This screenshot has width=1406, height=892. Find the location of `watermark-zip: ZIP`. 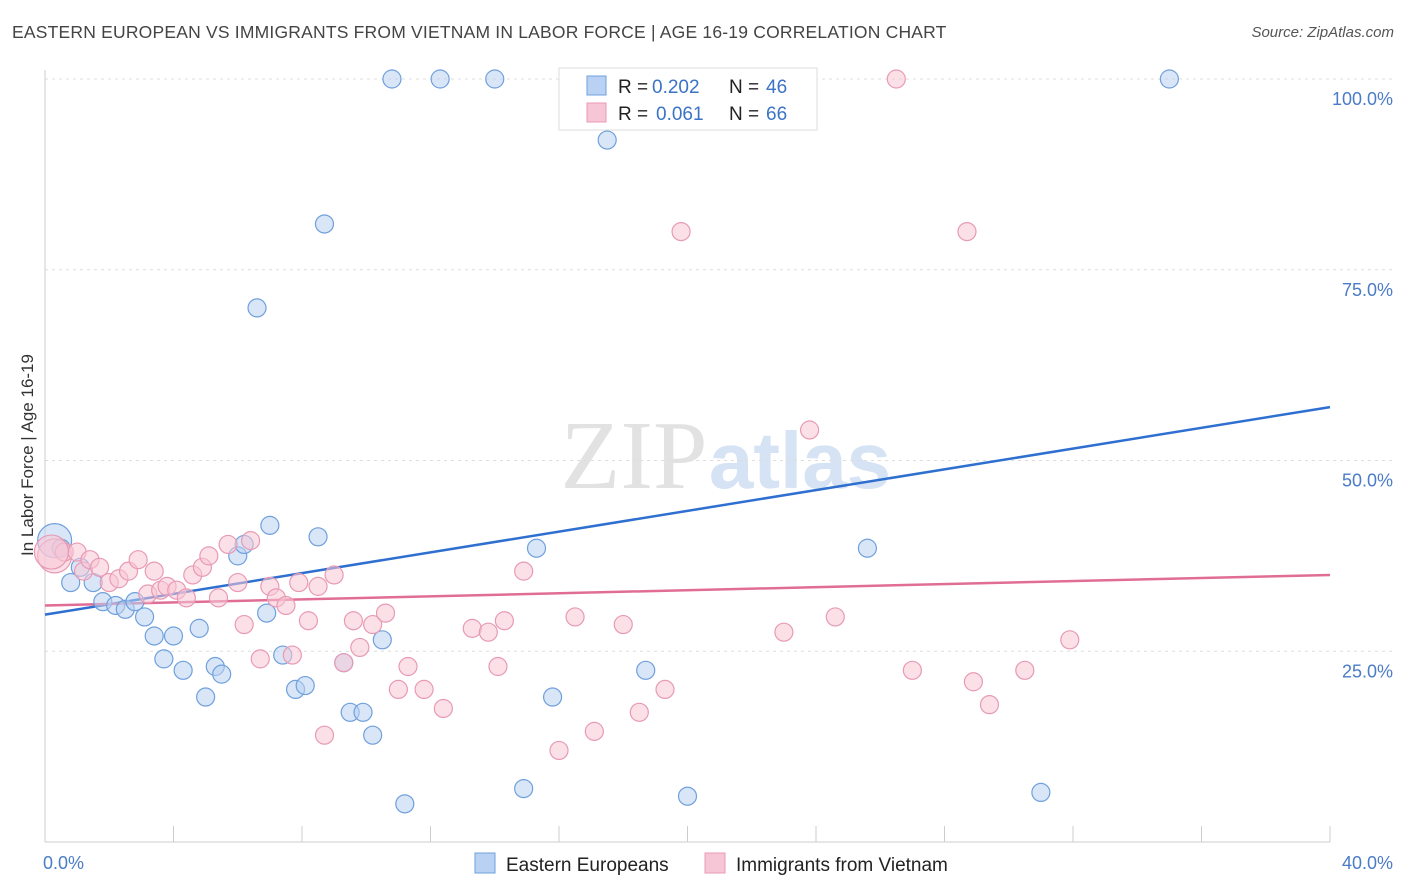

watermark-zip: ZIP is located at coordinates (634, 456).